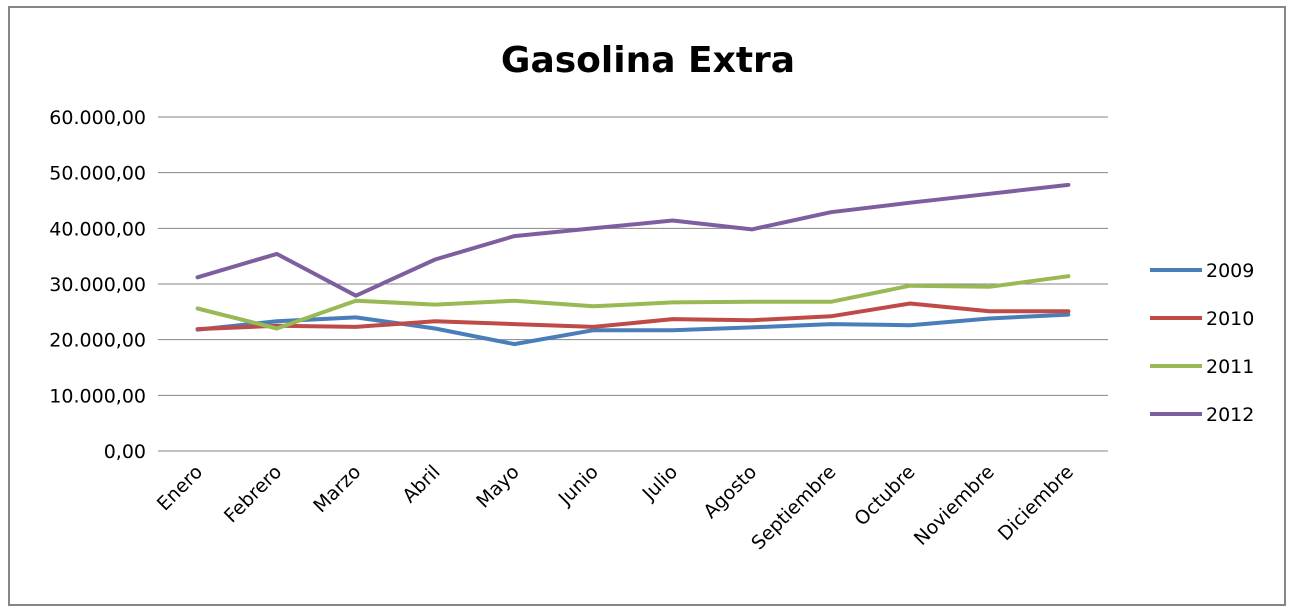 Image resolution: width=1296 pixels, height=606 pixels. I want to click on series-line-2009, so click(633, 329).